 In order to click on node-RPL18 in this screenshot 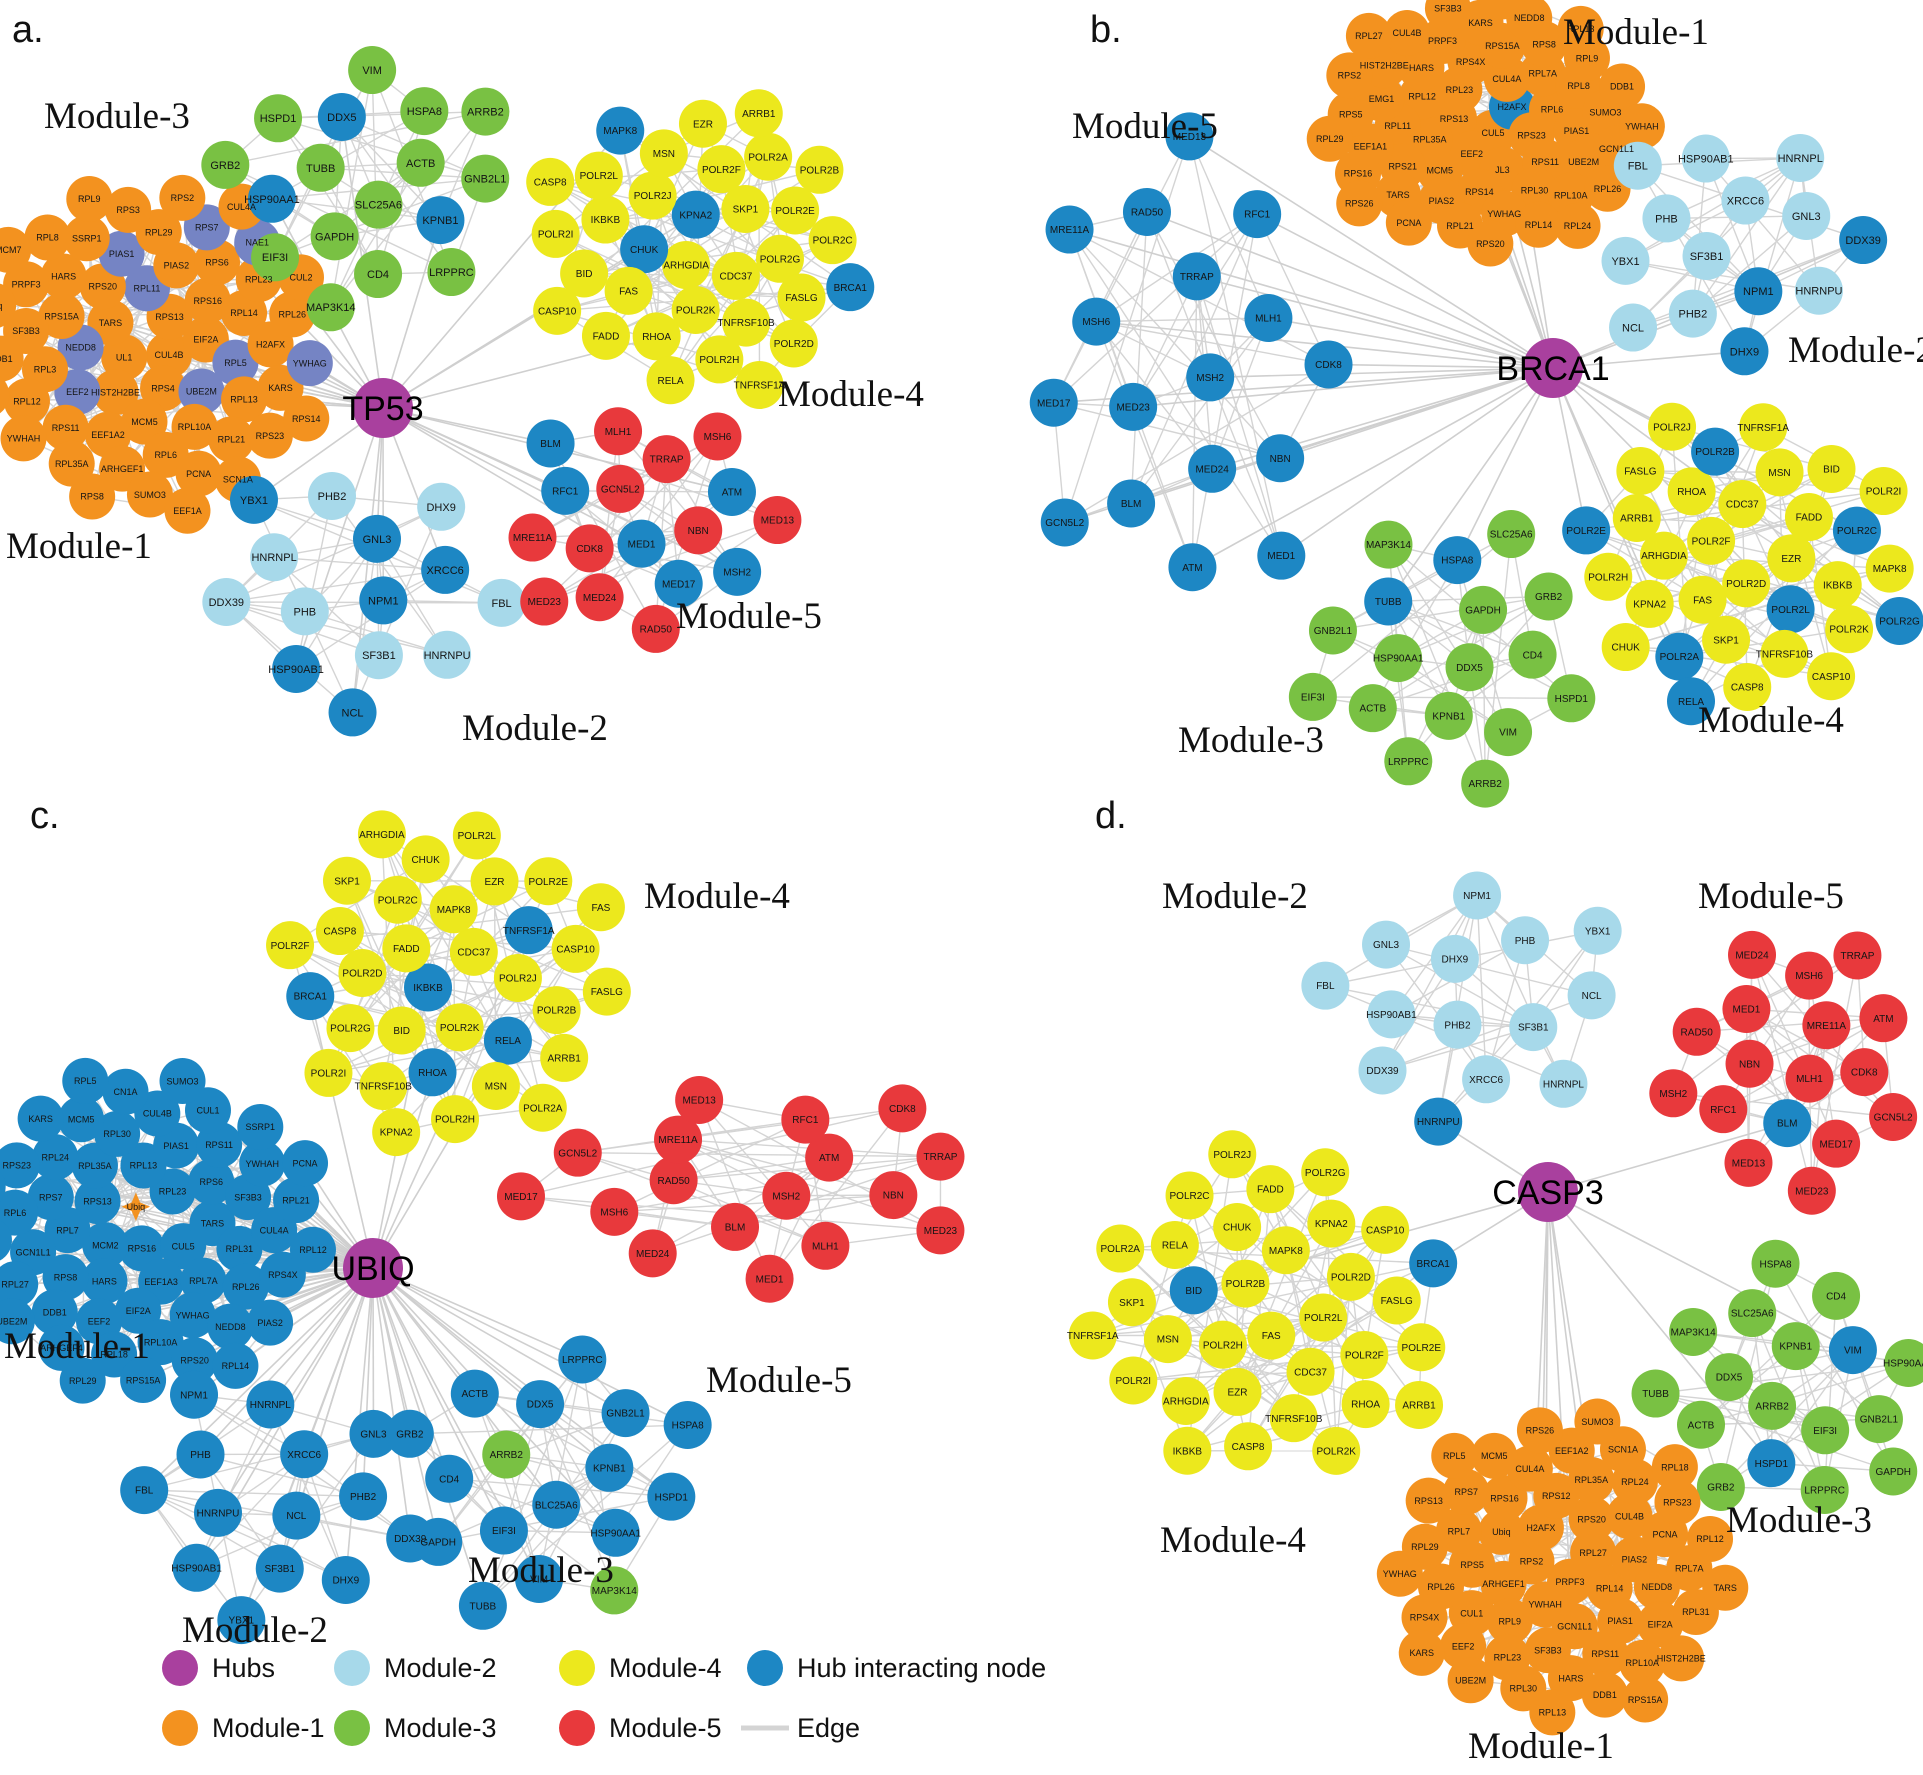, I will do `click(1674, 1467)`.